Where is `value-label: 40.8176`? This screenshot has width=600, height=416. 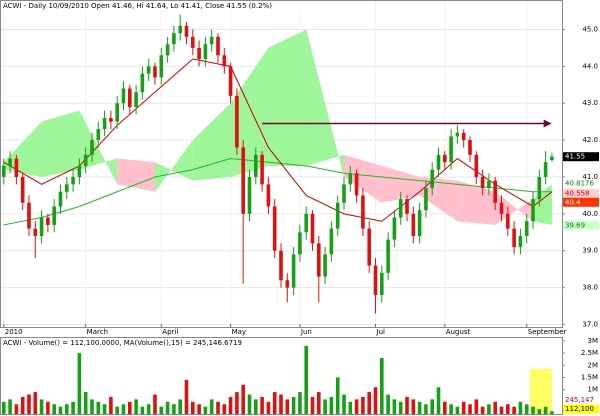
value-label: 40.8176 is located at coordinates (579, 184).